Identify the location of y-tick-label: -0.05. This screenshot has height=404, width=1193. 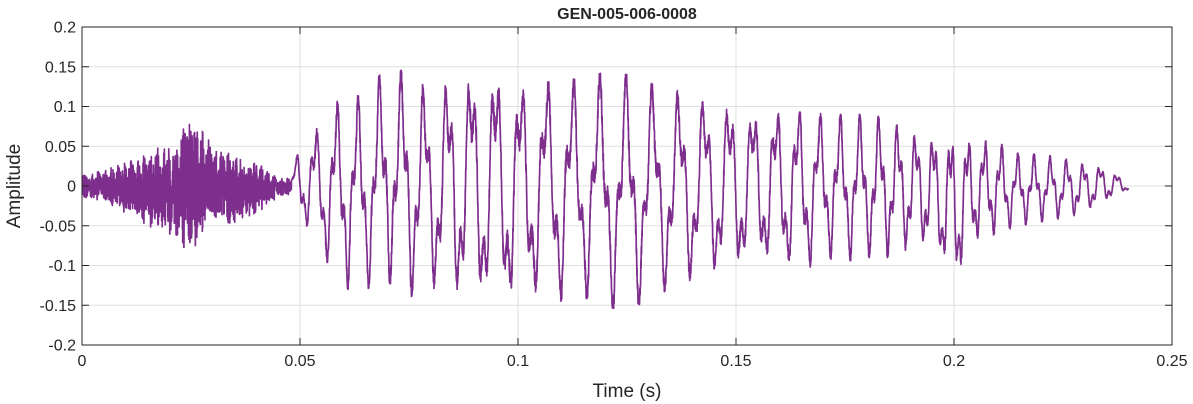
(58, 226).